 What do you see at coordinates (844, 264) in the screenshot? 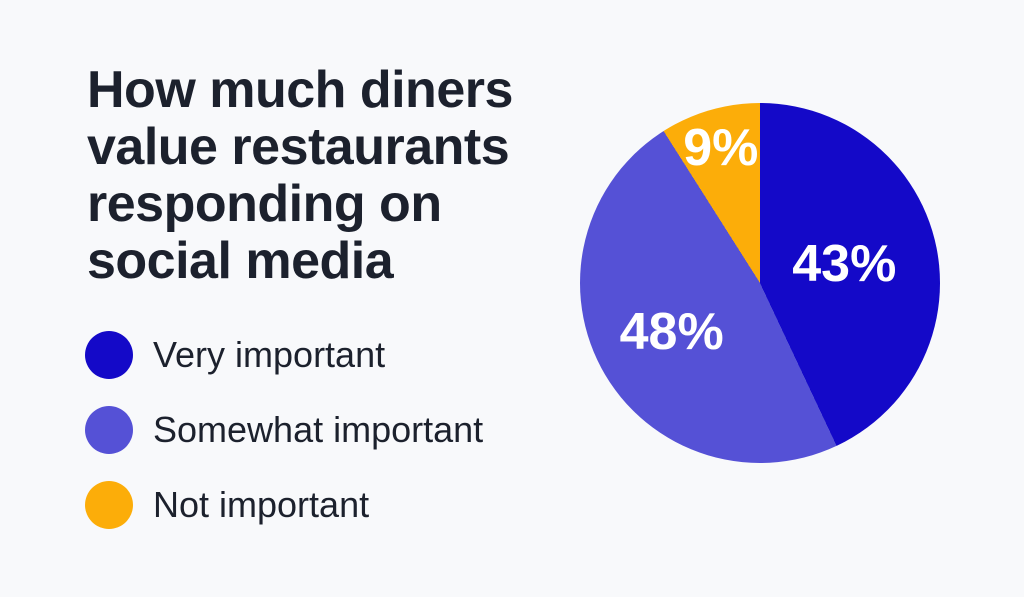
I see `pie-slice-label: 43%` at bounding box center [844, 264].